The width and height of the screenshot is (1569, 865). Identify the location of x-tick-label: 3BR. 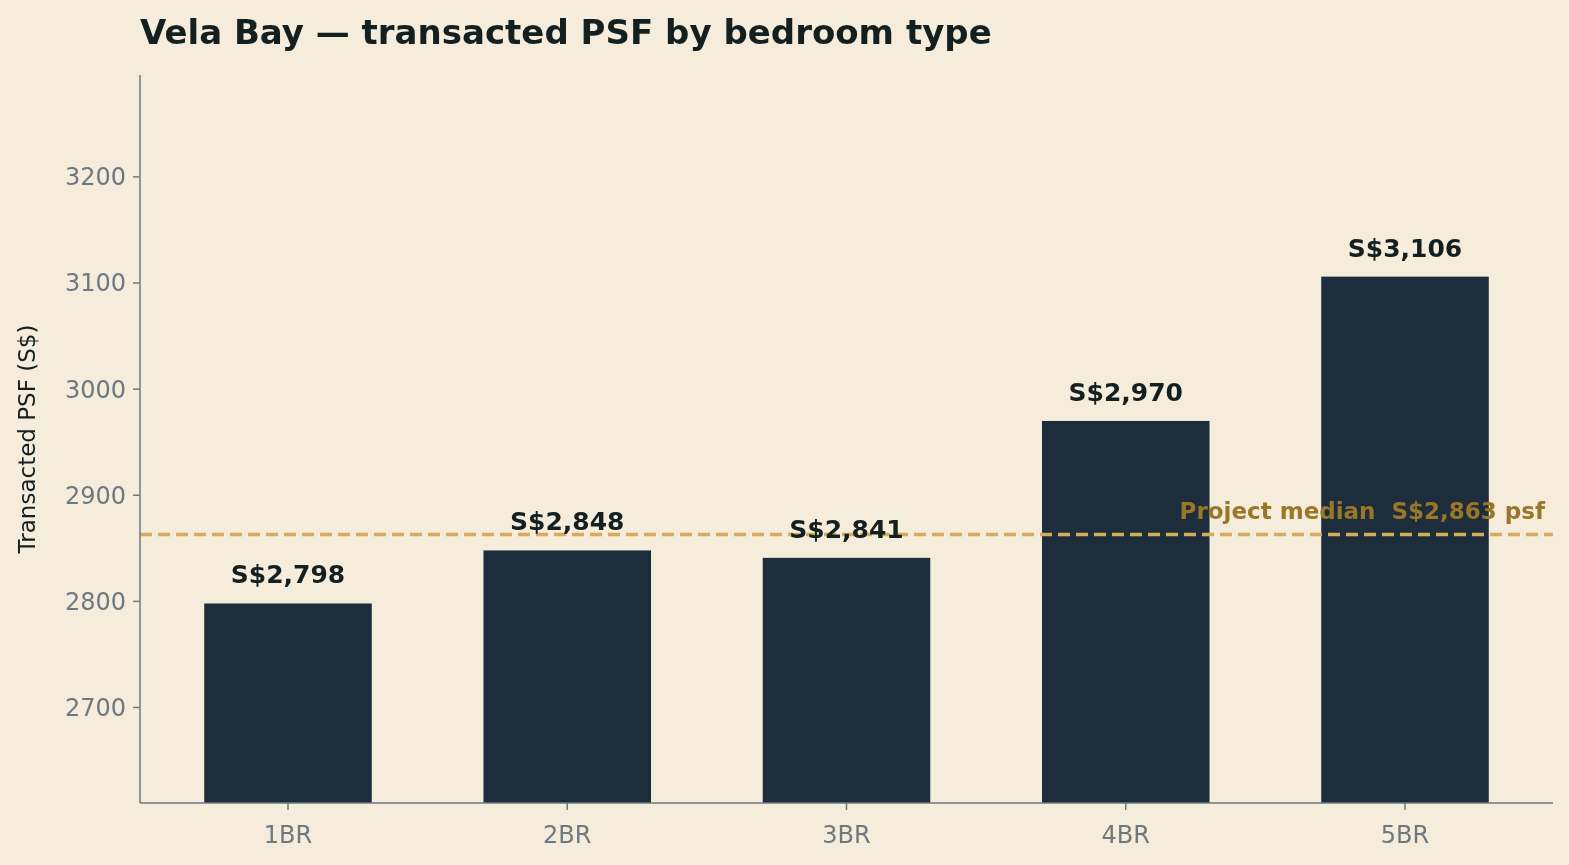
(846, 835).